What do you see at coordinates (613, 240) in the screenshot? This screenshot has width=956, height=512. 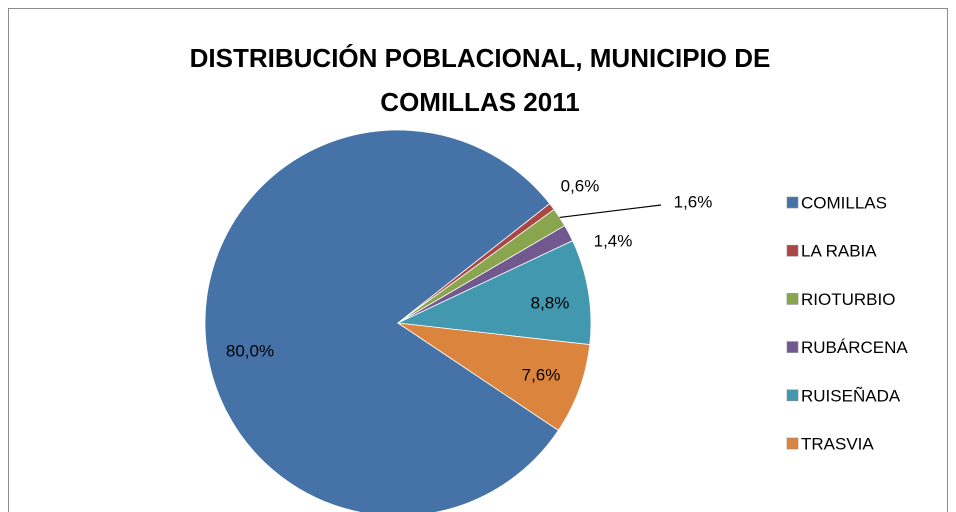 I see `data-label: 1,4%` at bounding box center [613, 240].